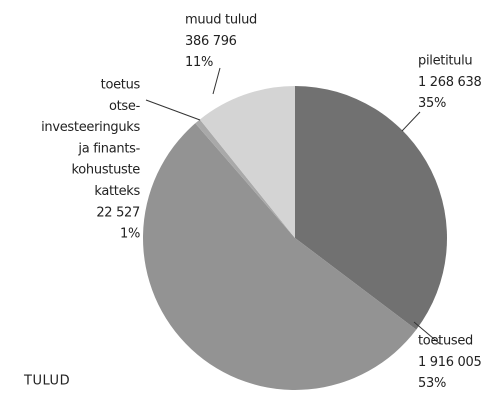 The width and height of the screenshot is (500, 400). Describe the element at coordinates (130, 234) in the screenshot. I see `percent-label: 1%` at that location.